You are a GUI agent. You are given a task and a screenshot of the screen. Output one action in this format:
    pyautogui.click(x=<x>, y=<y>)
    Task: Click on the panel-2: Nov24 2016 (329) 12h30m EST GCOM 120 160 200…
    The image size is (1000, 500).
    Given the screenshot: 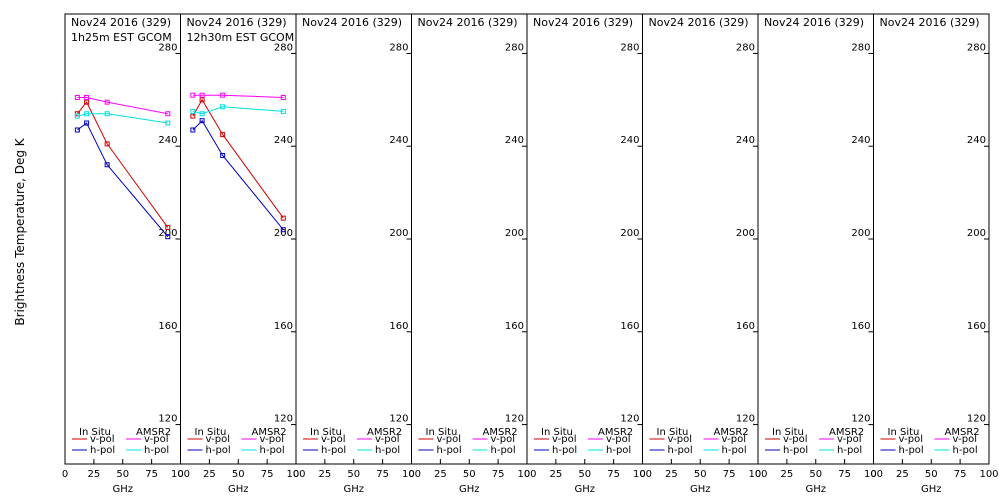 What is the action you would take?
    pyautogui.click(x=241, y=254)
    